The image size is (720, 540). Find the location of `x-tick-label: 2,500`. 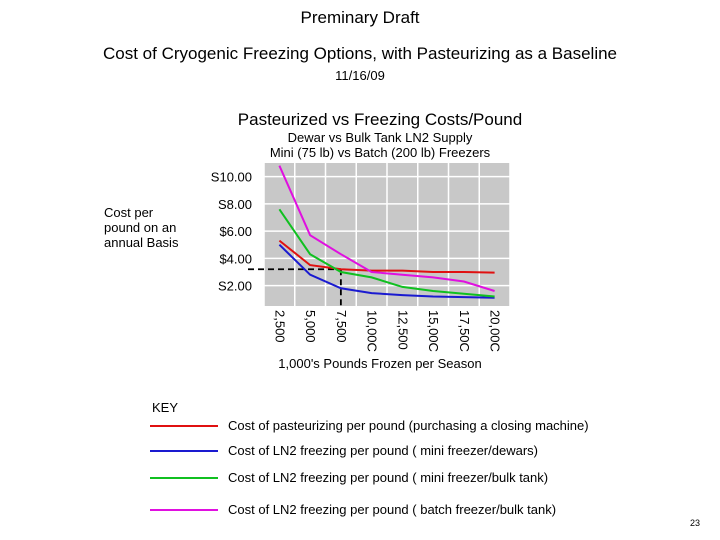

x-tick-label: 2,500 is located at coordinates (279, 326).